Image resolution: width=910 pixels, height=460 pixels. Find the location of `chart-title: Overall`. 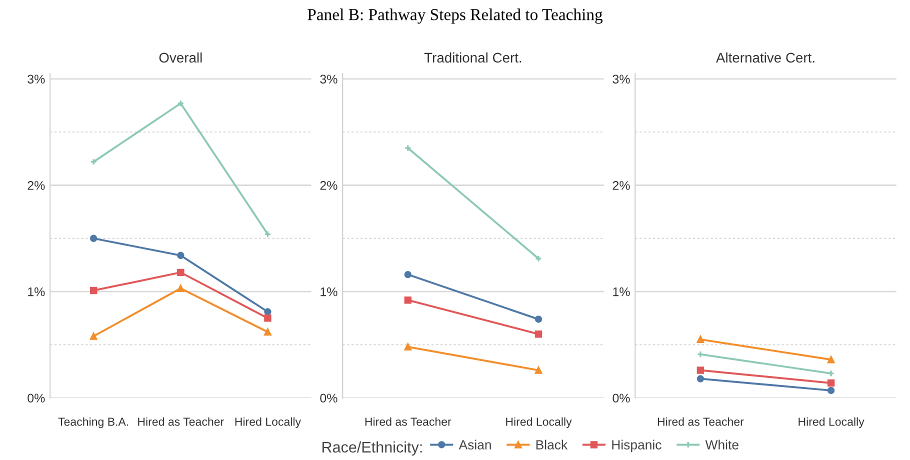

chart-title: Overall is located at coordinates (180, 57).